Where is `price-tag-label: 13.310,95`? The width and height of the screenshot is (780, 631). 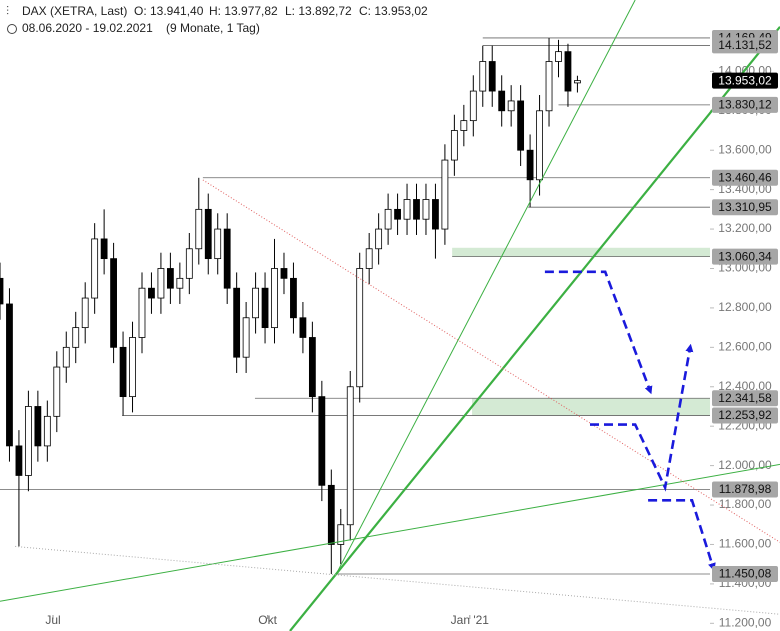
price-tag-label: 13.310,95 is located at coordinates (745, 207).